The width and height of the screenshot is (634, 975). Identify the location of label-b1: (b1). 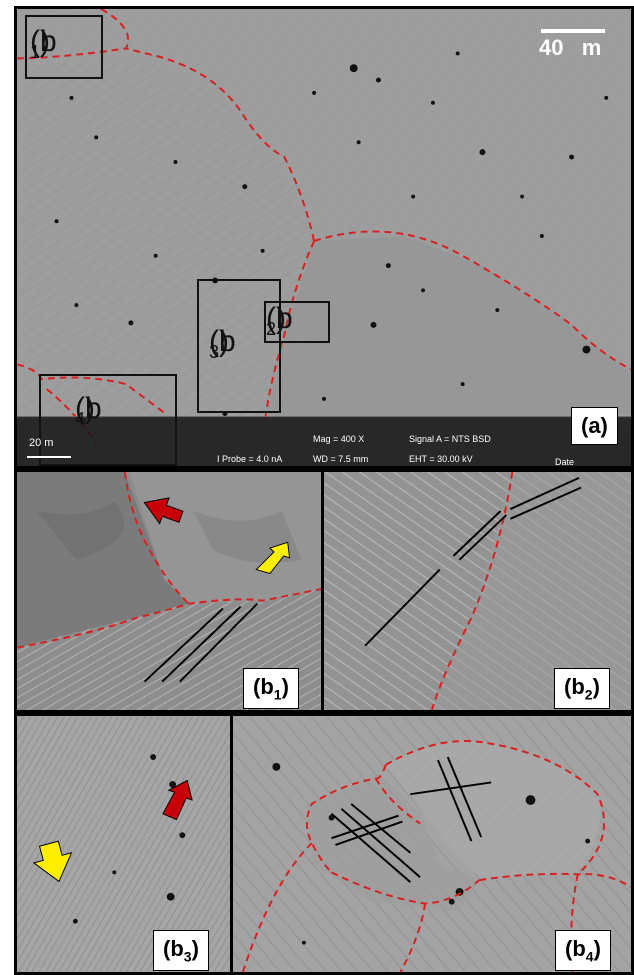
(271, 689).